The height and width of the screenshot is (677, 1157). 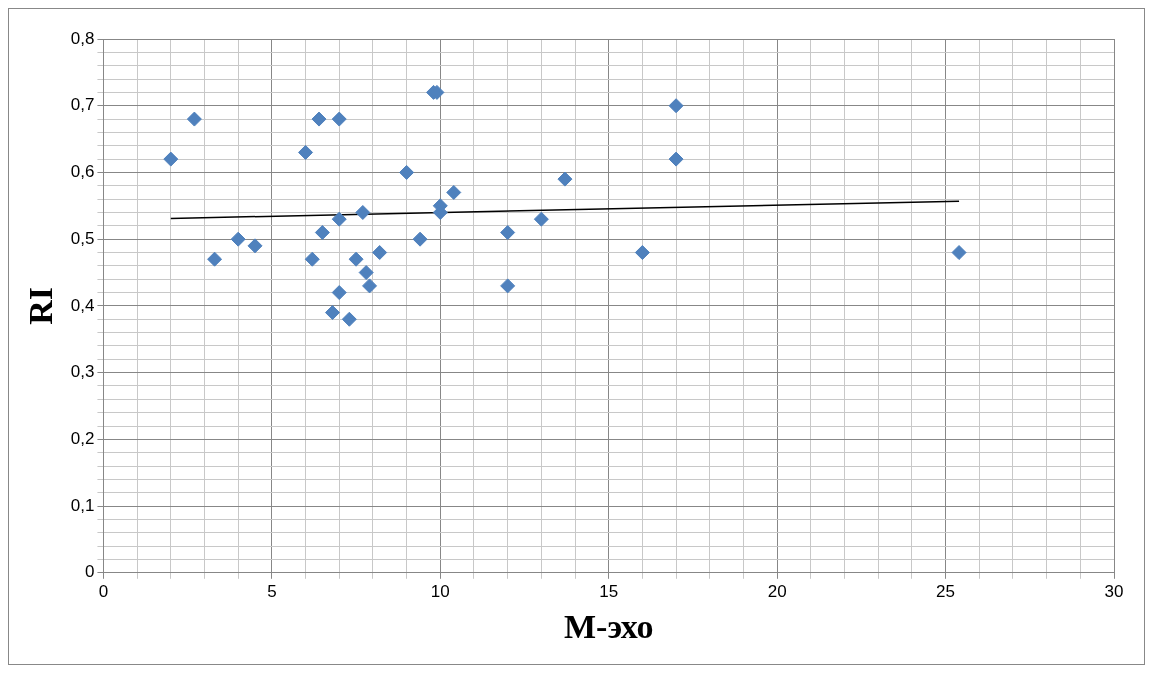 What do you see at coordinates (777, 591) in the screenshot?
I see `x-tick-label: 20` at bounding box center [777, 591].